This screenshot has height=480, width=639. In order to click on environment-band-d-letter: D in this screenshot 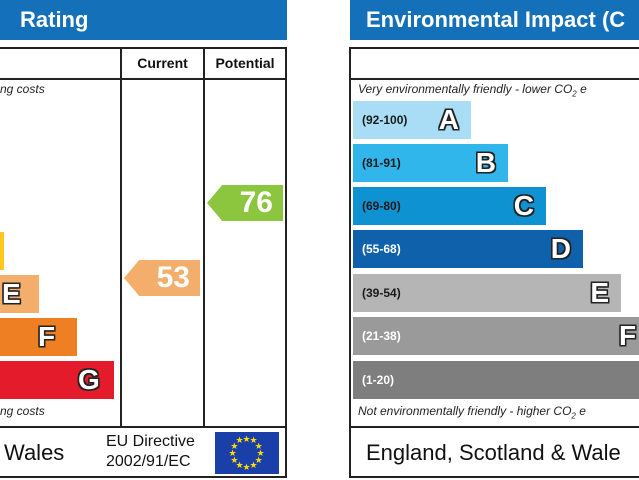, I will do `click(560, 248)`.